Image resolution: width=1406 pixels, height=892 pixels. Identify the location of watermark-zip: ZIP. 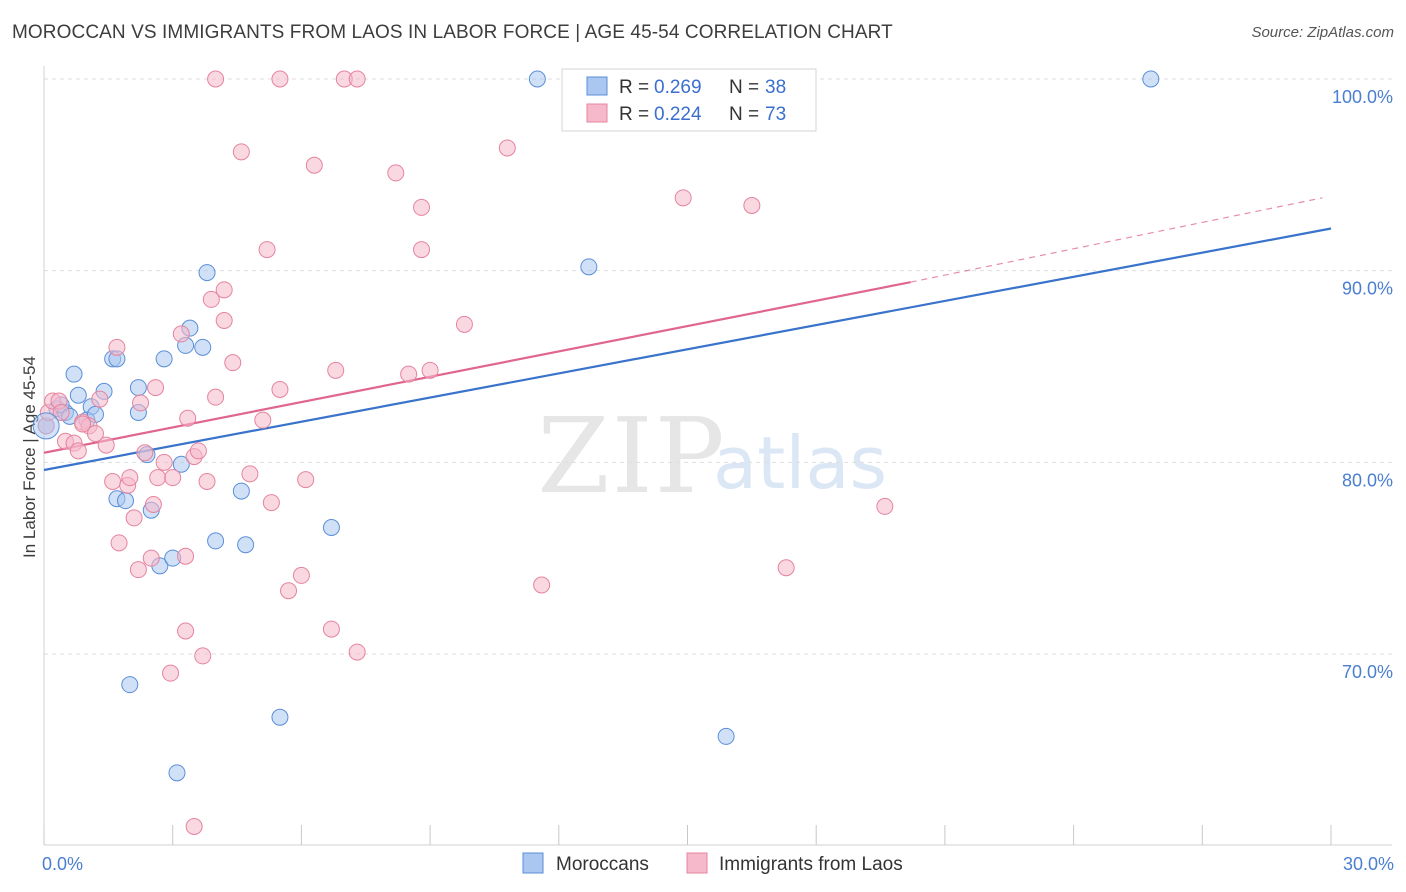
(631, 456).